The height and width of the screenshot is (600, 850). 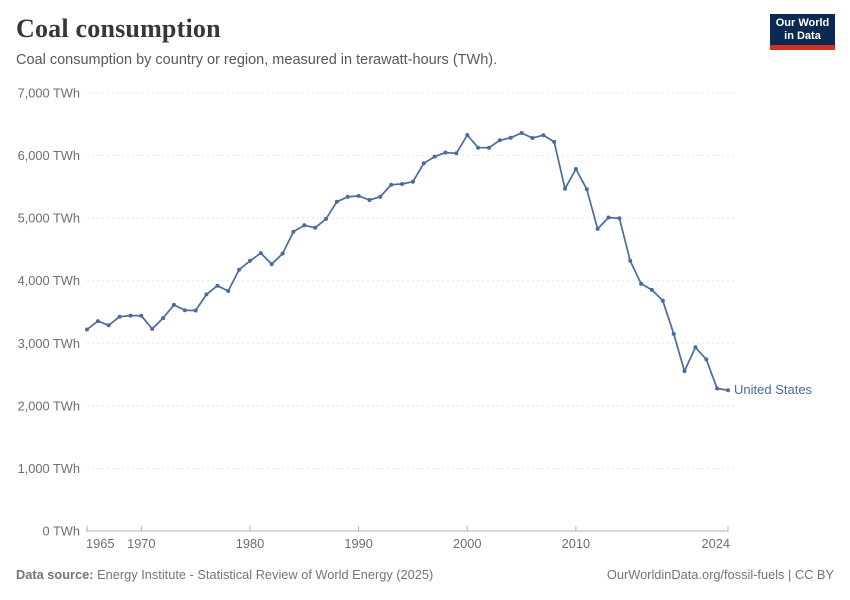 I want to click on owid-logo-line2: in Data, so click(x=802, y=35).